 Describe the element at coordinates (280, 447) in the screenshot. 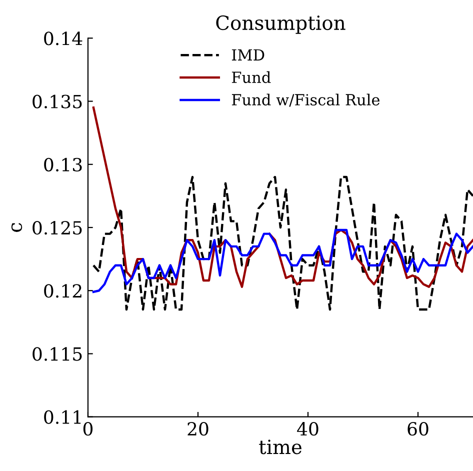

I see `x-axis-title: time` at that location.